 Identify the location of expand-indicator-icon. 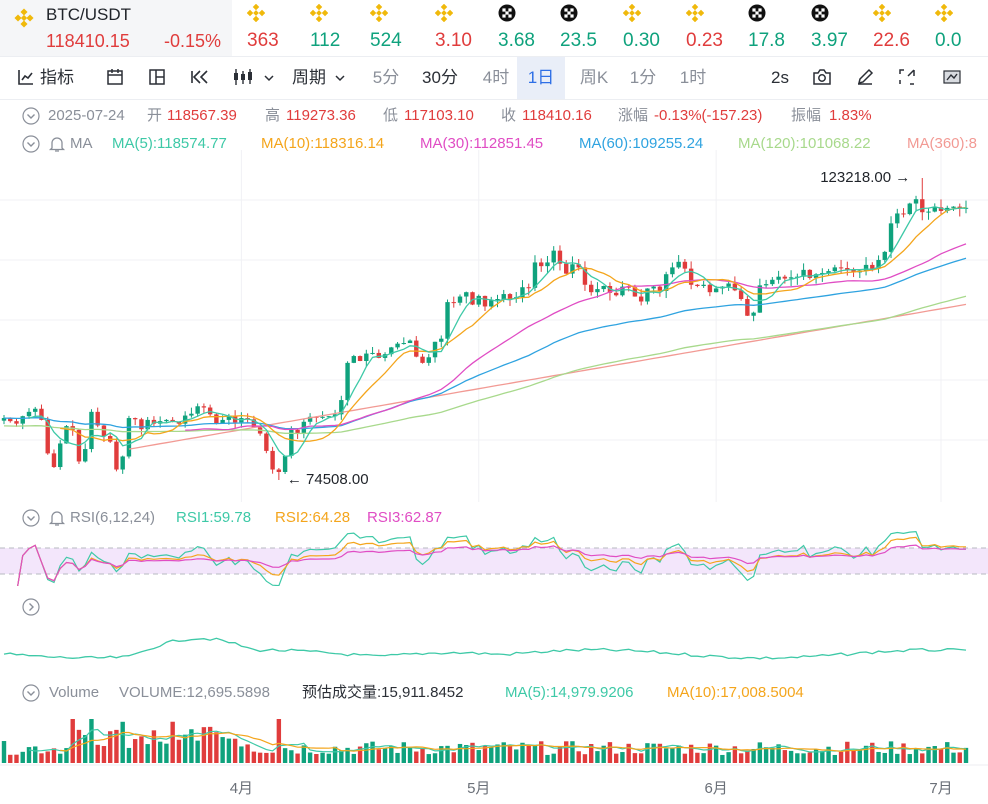
(31, 607).